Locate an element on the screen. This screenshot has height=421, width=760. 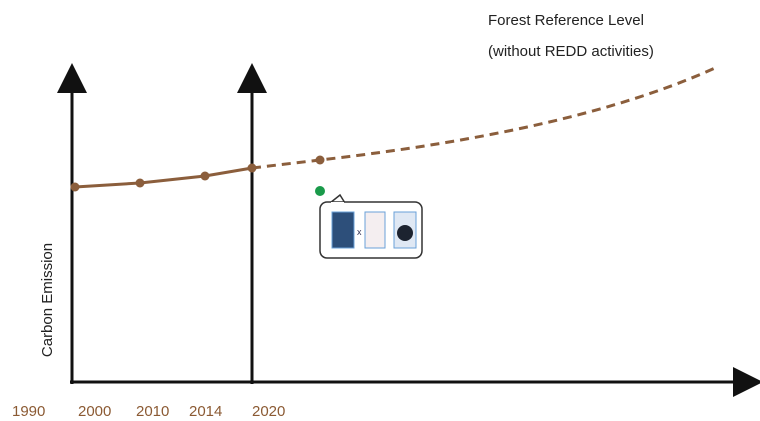
x-label: 2010 is located at coordinates (152, 411).